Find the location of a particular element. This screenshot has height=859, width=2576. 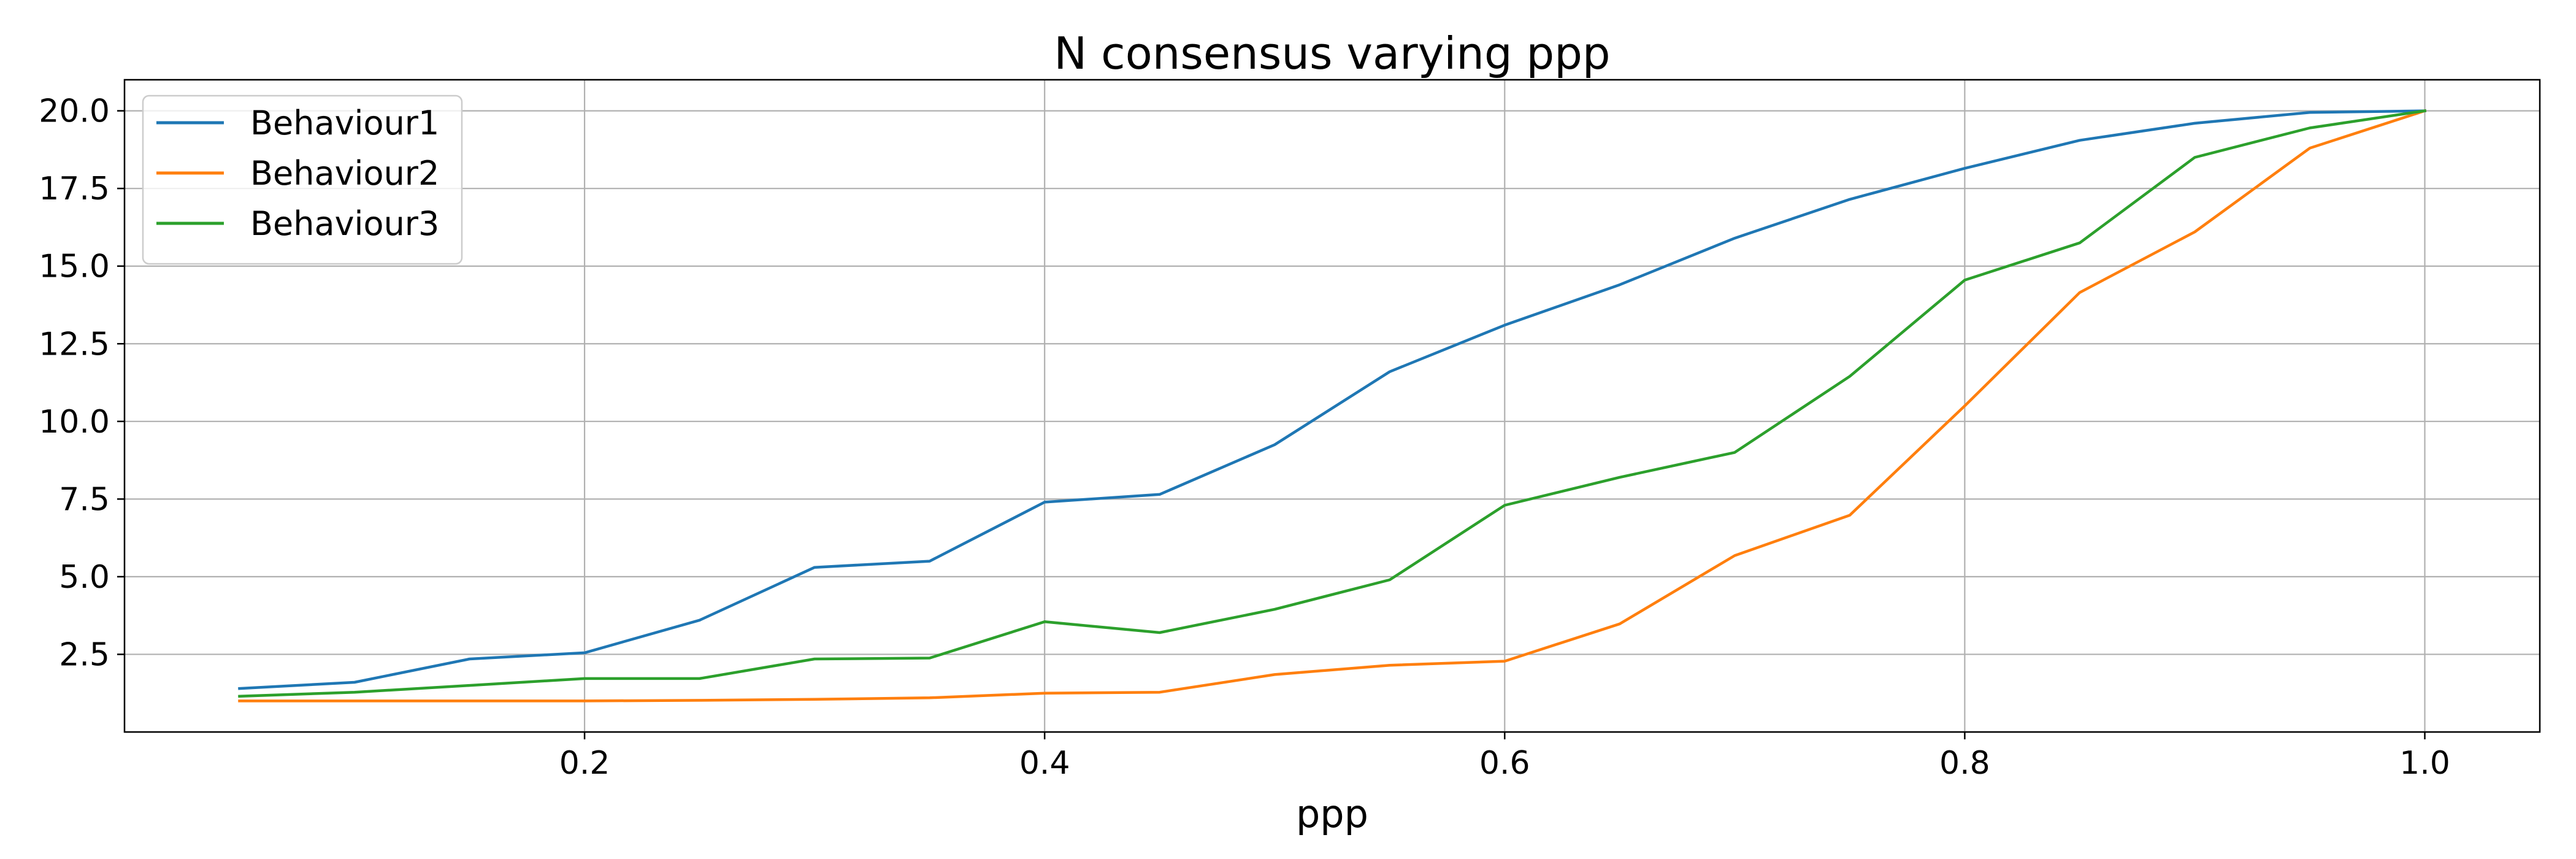

x-axis-title: ppp is located at coordinates (1332, 814).